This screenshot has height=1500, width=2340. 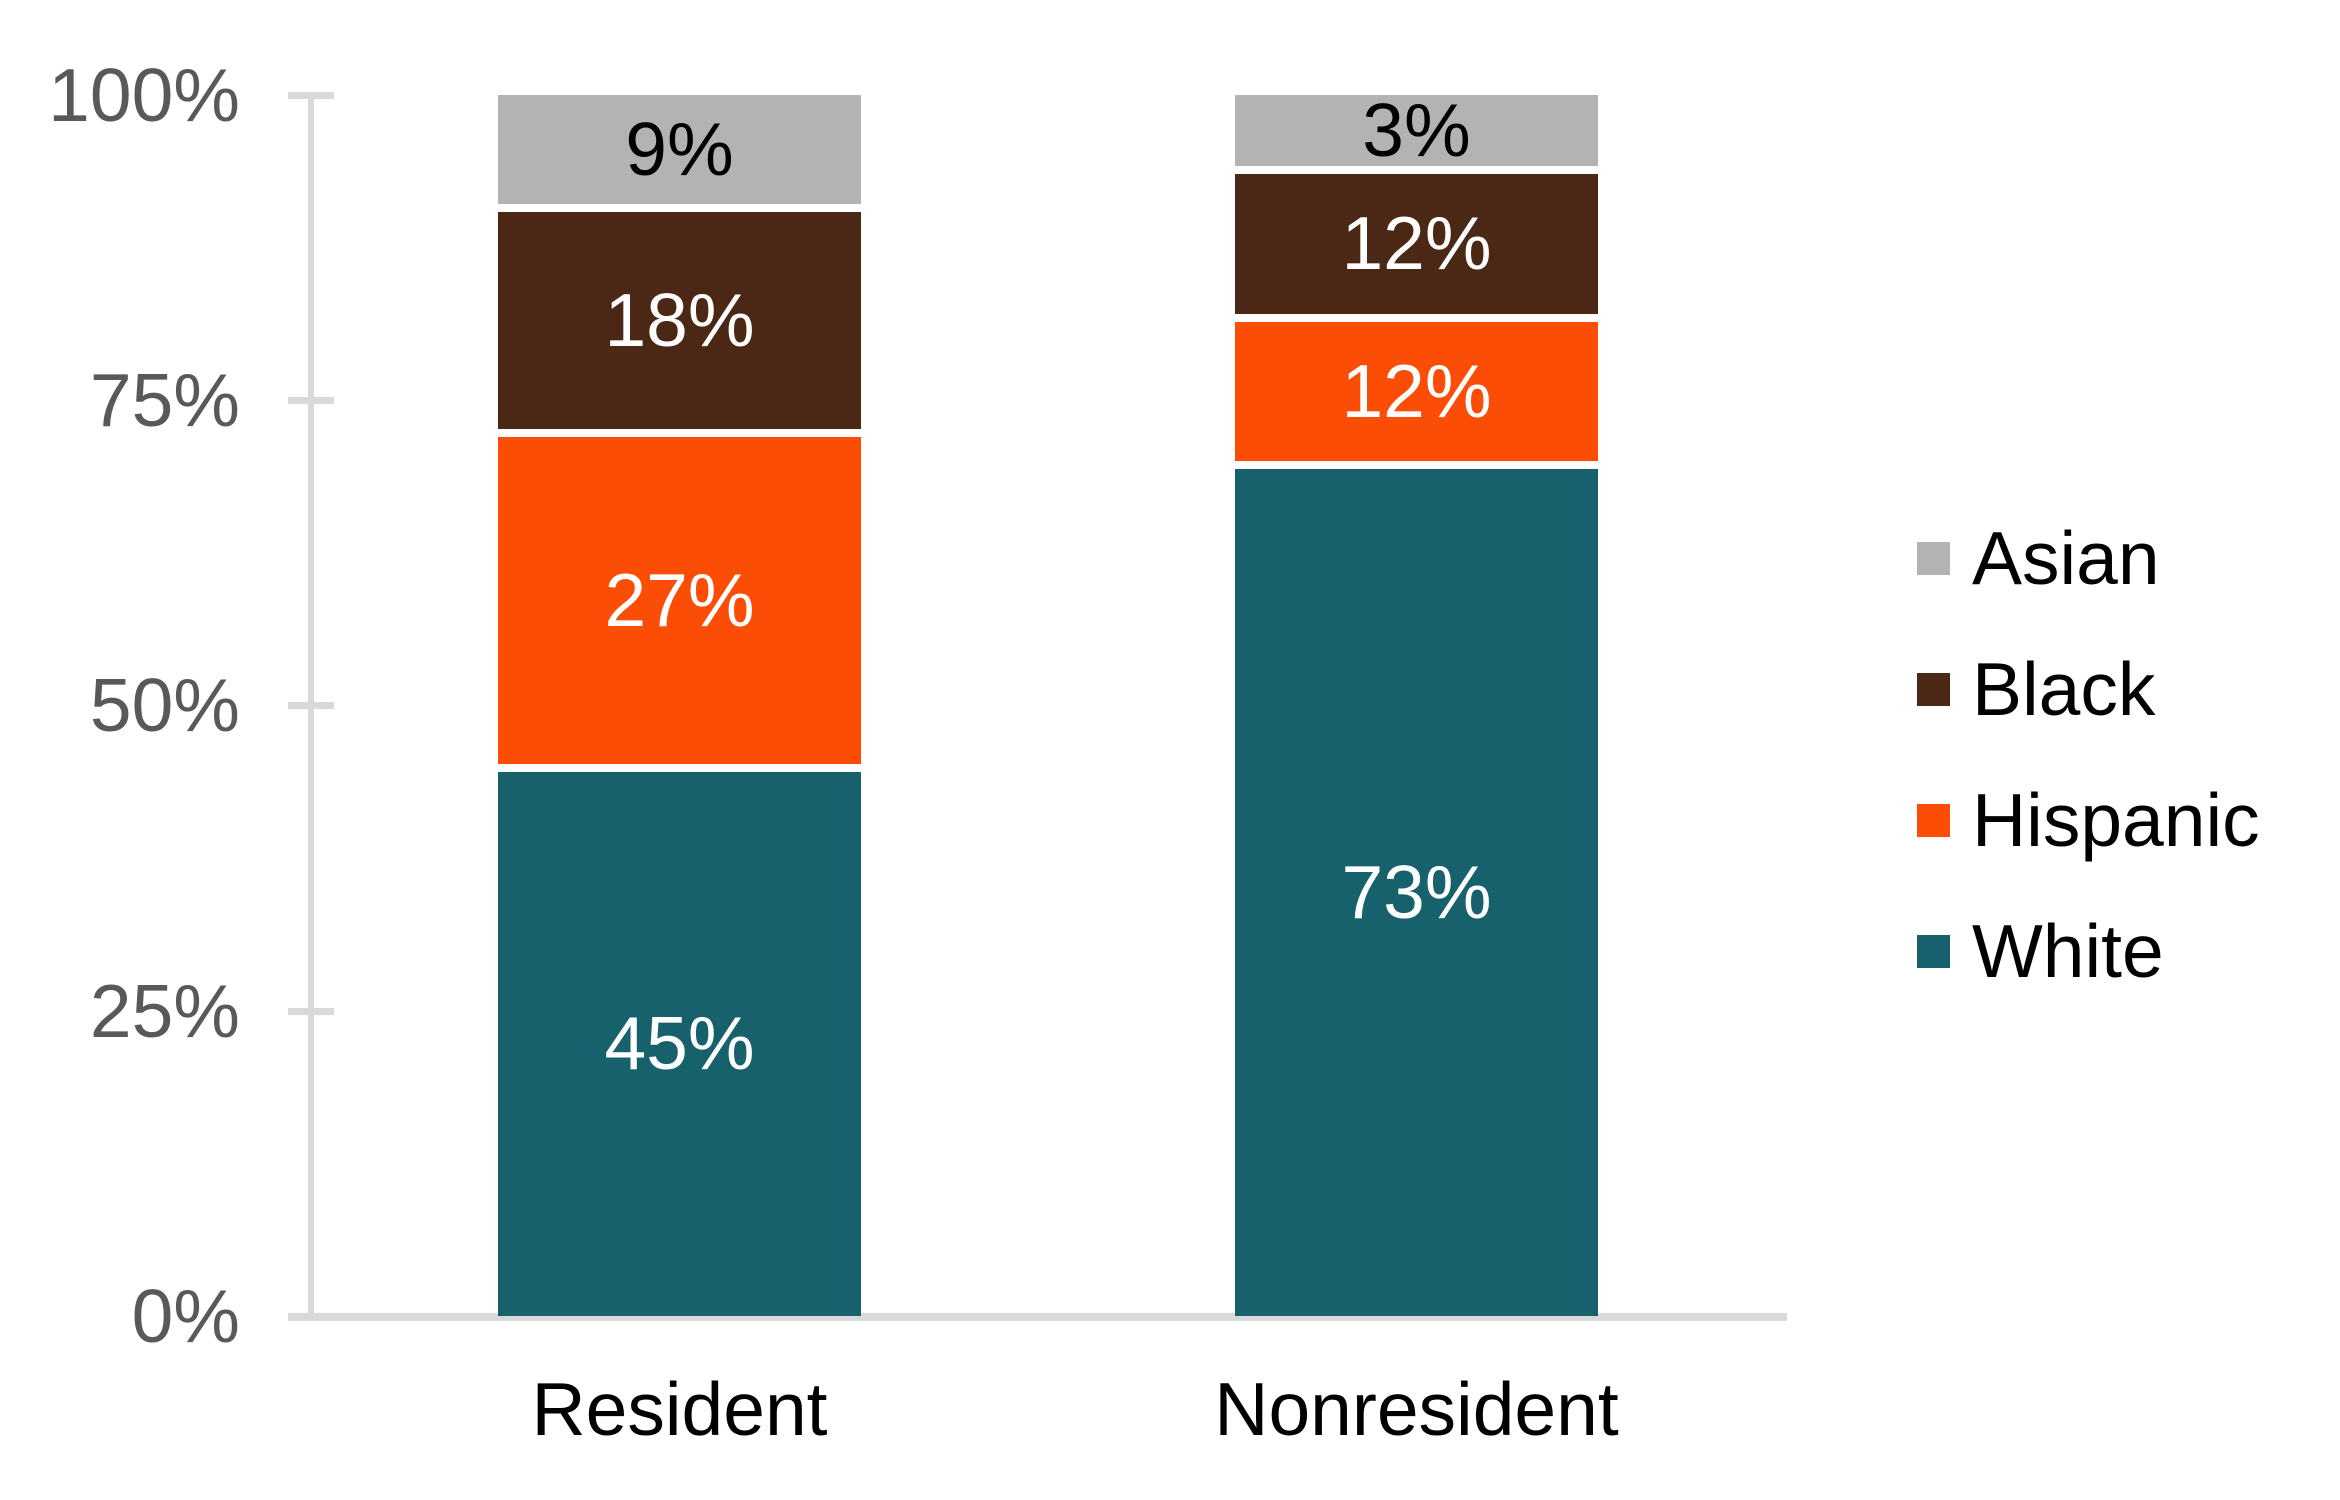 I want to click on category-label-resident: Resident, so click(x=679, y=1409).